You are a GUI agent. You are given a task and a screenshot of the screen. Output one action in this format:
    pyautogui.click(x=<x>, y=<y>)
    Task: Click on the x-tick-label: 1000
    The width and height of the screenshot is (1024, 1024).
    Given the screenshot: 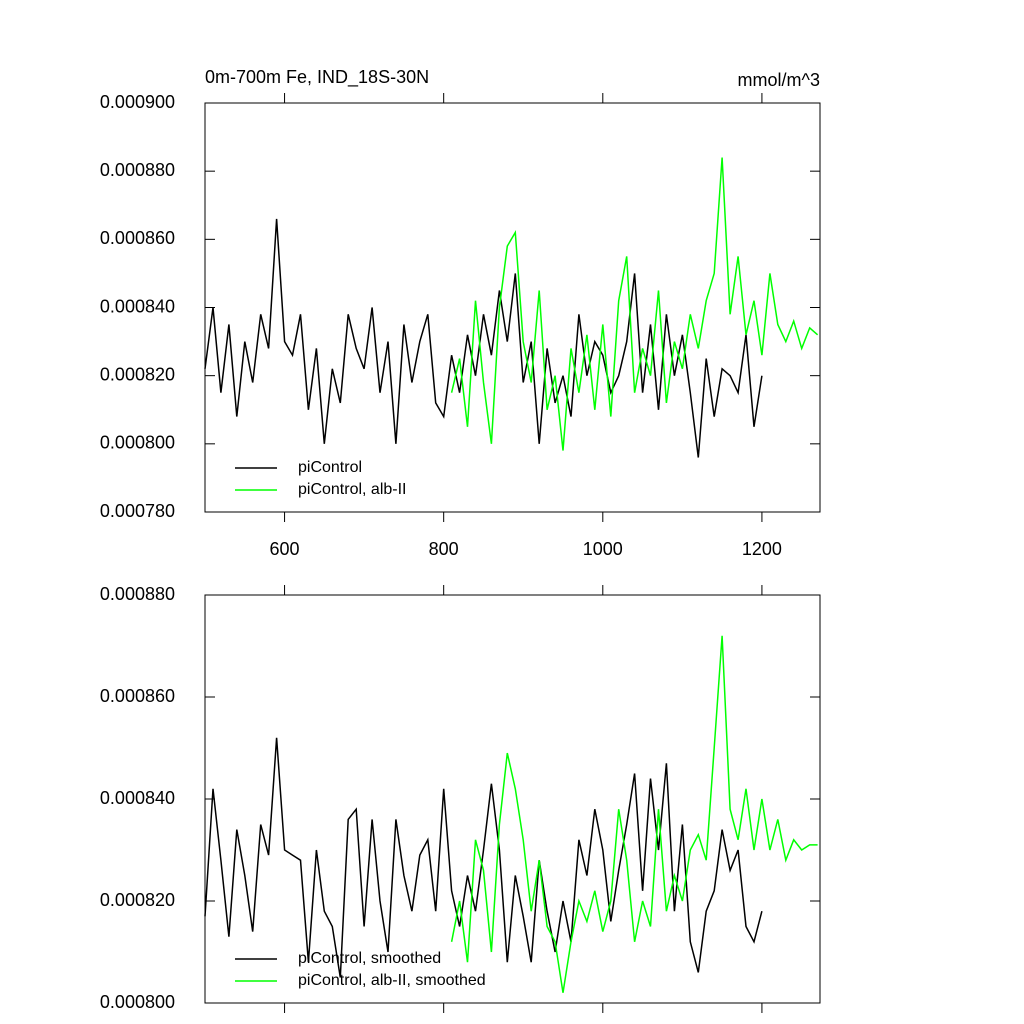 What is the action you would take?
    pyautogui.click(x=603, y=549)
    